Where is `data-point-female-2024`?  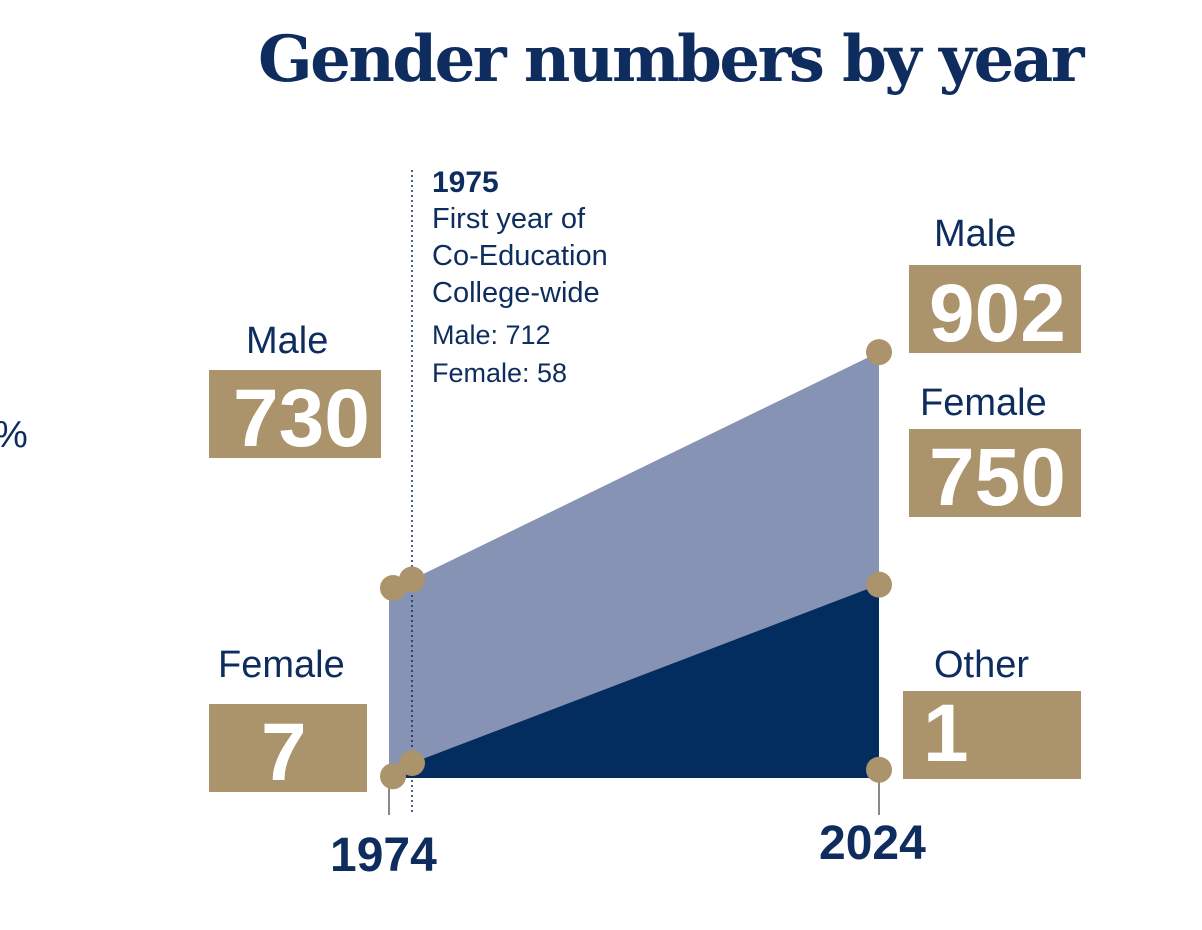
data-point-female-2024 is located at coordinates (879, 584).